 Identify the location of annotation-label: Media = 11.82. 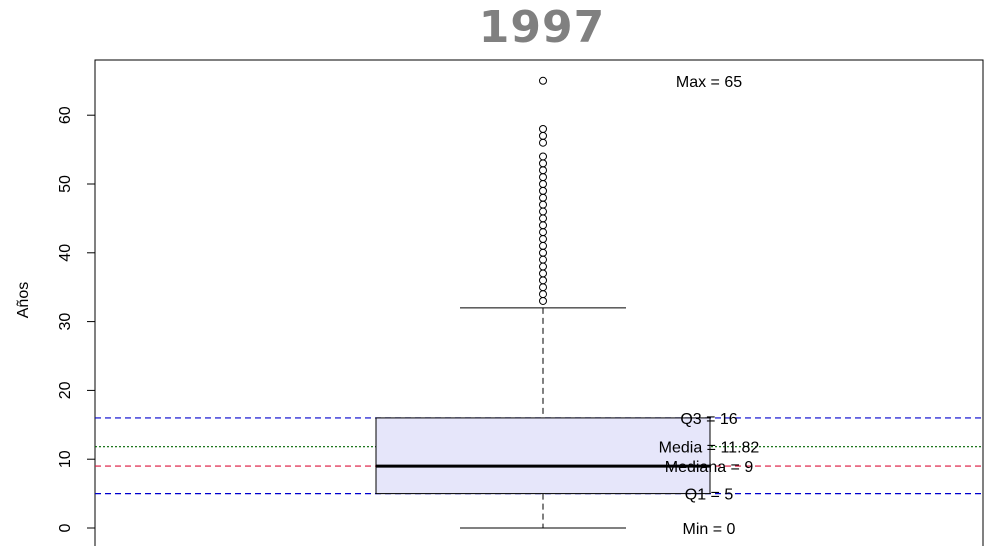
(709, 448).